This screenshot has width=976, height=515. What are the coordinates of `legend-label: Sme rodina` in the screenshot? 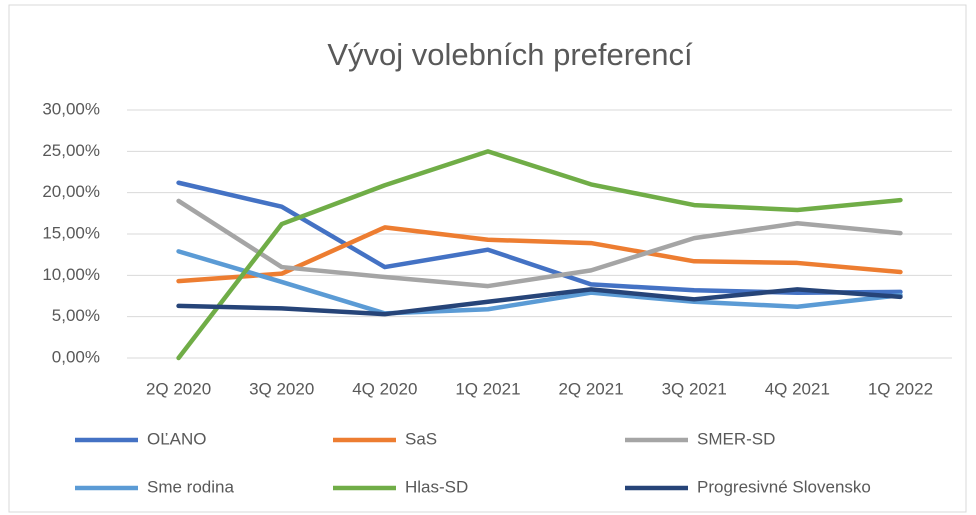 It's located at (190, 486).